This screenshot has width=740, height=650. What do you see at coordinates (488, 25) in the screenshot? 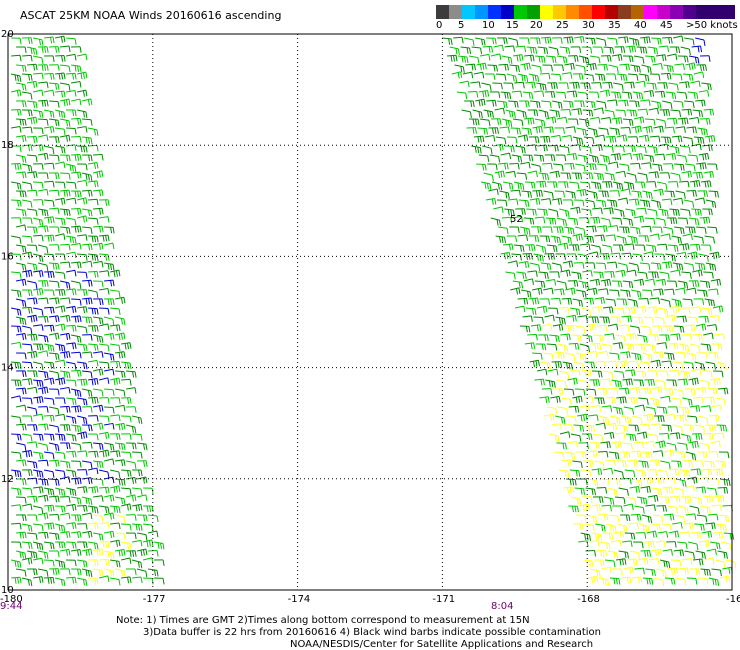
I see `scale-label: 10` at bounding box center [488, 25].